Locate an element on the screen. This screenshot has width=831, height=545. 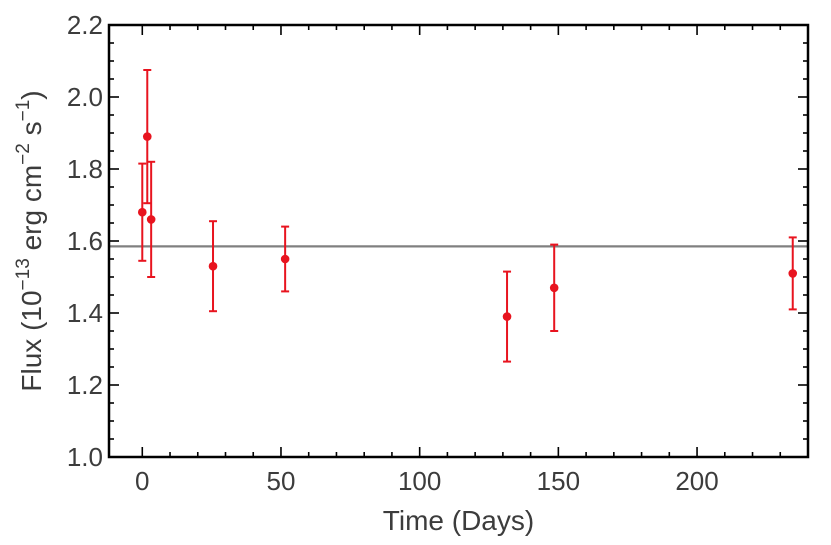
x-axis-title: Time (Days) is located at coordinates (458, 520).